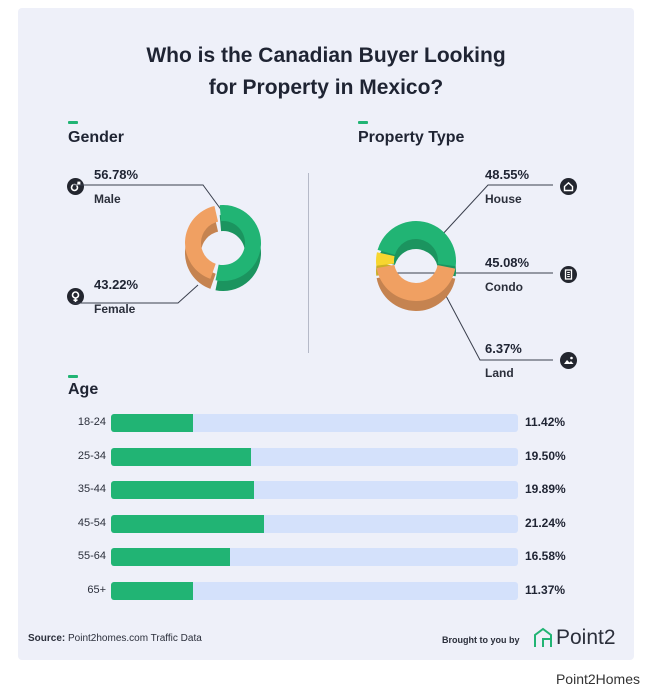 The image size is (650, 695). I want to click on female-slice, so click(201, 242).